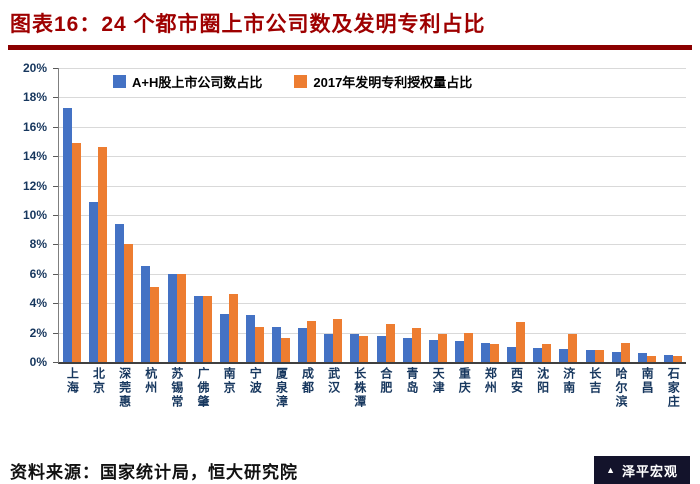 The height and width of the screenshot is (484, 700). Describe the element at coordinates (38, 303) in the screenshot. I see `y-tick-label: 4%` at that location.